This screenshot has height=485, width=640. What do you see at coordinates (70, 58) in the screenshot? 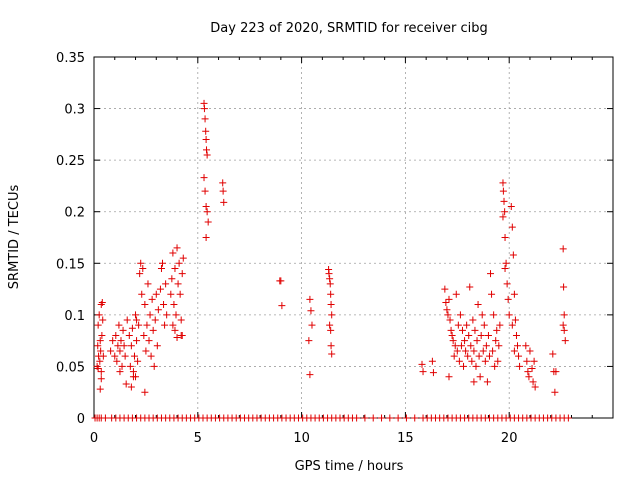
I see `y-tick-label: 0.35` at bounding box center [70, 58].